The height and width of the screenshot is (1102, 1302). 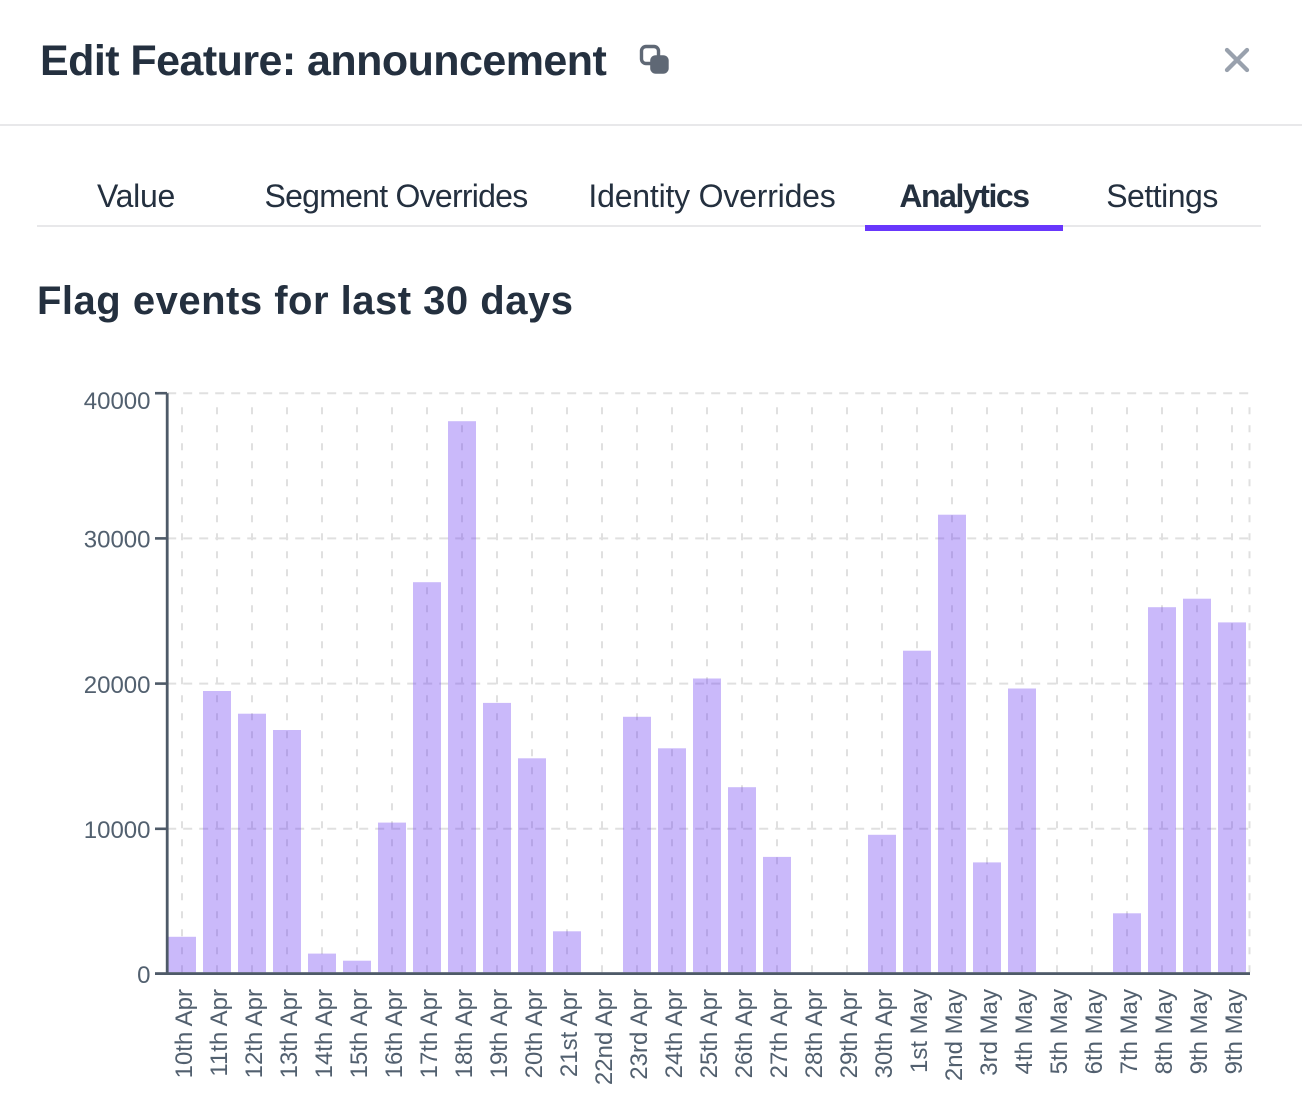 What do you see at coordinates (639, 1034) in the screenshot?
I see `svg-text: 23rd Apr` at bounding box center [639, 1034].